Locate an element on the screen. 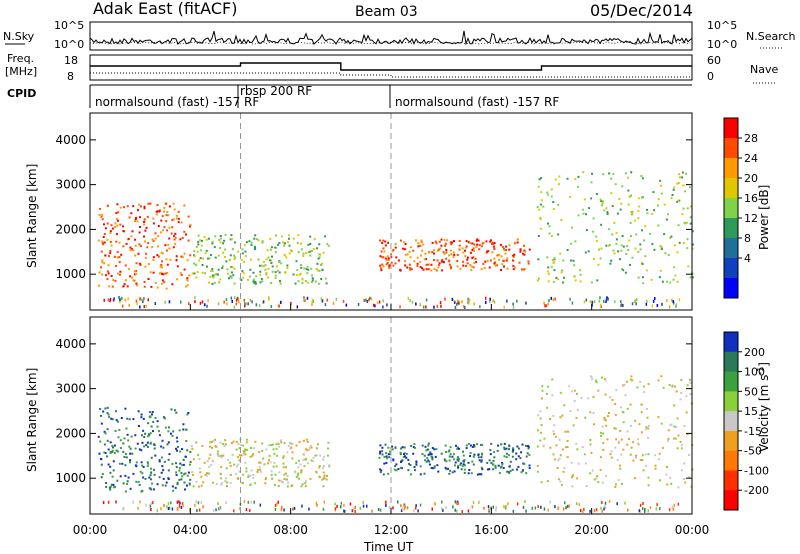 This screenshot has width=800, height=554. colorbar-tick-label: -200 is located at coordinates (756, 490).